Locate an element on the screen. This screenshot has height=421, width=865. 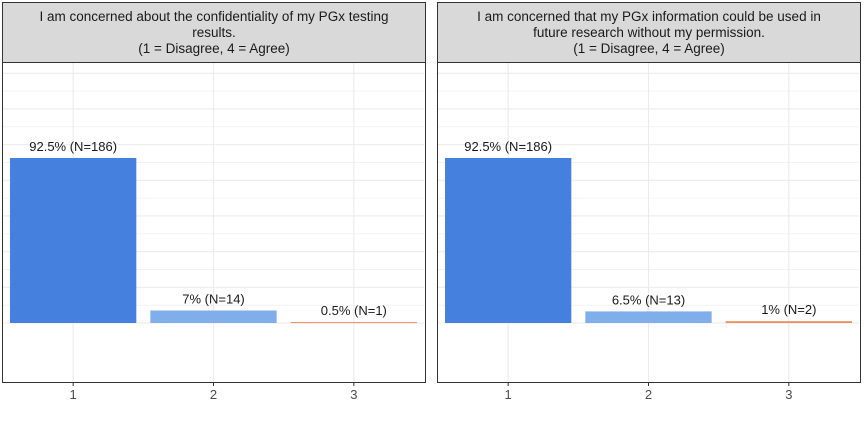
bar-data-label: 1% (N=2) is located at coordinates (788, 309).